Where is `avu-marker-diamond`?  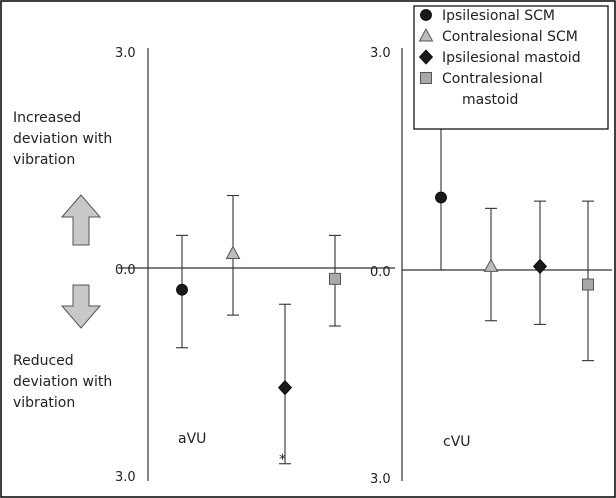
avu-marker-diamond is located at coordinates (285, 388).